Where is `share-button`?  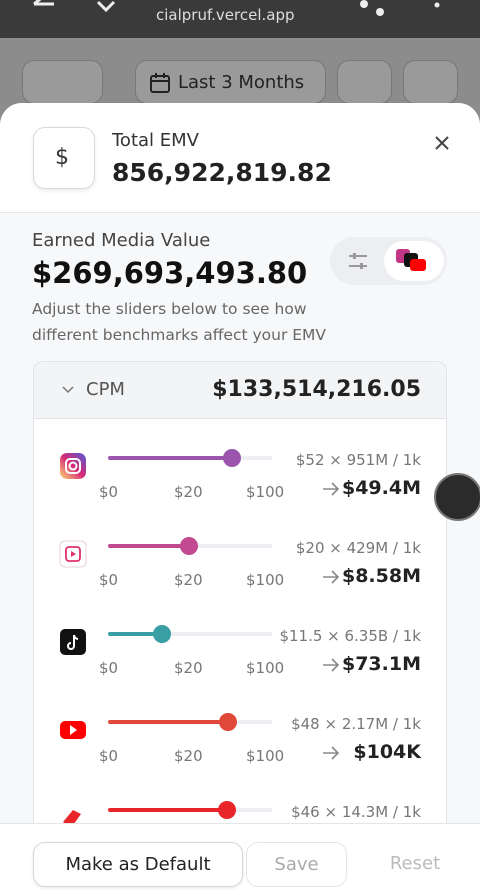
share-button is located at coordinates (430, 82).